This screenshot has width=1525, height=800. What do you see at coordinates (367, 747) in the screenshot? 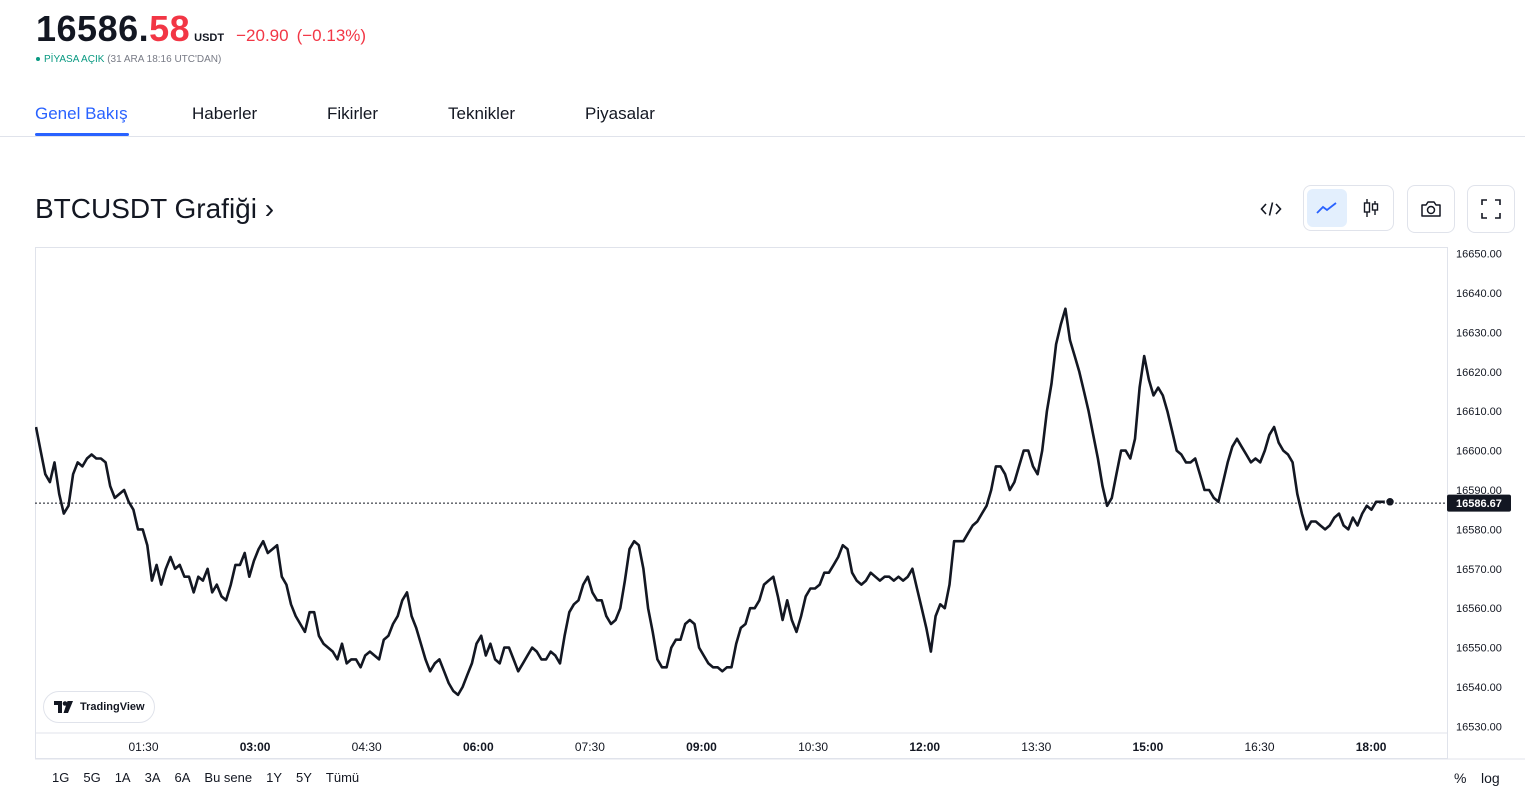
I see `time-tick-label: 04:30` at bounding box center [367, 747].